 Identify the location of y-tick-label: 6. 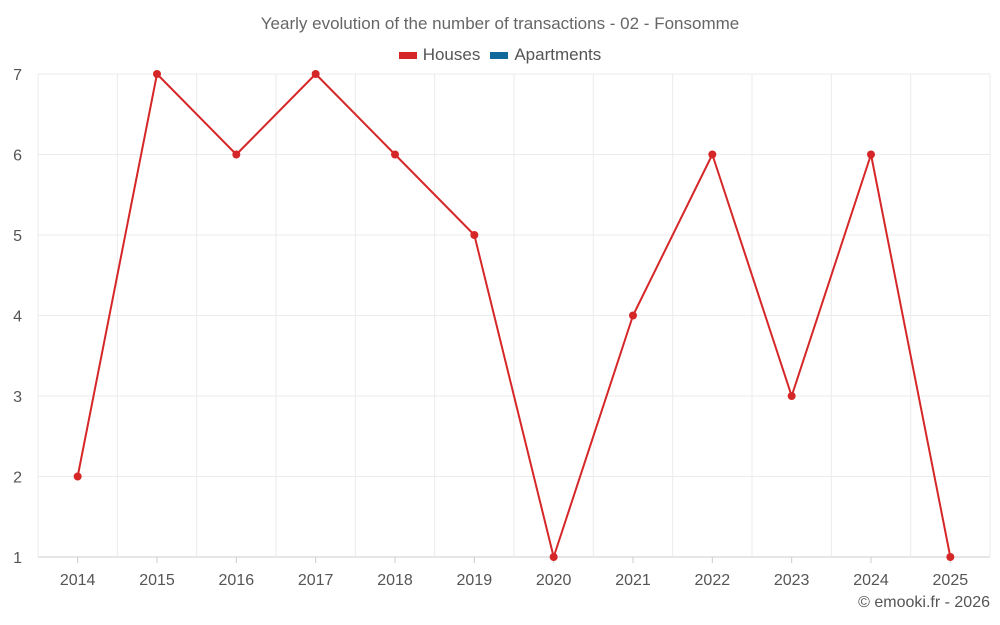
(17, 156).